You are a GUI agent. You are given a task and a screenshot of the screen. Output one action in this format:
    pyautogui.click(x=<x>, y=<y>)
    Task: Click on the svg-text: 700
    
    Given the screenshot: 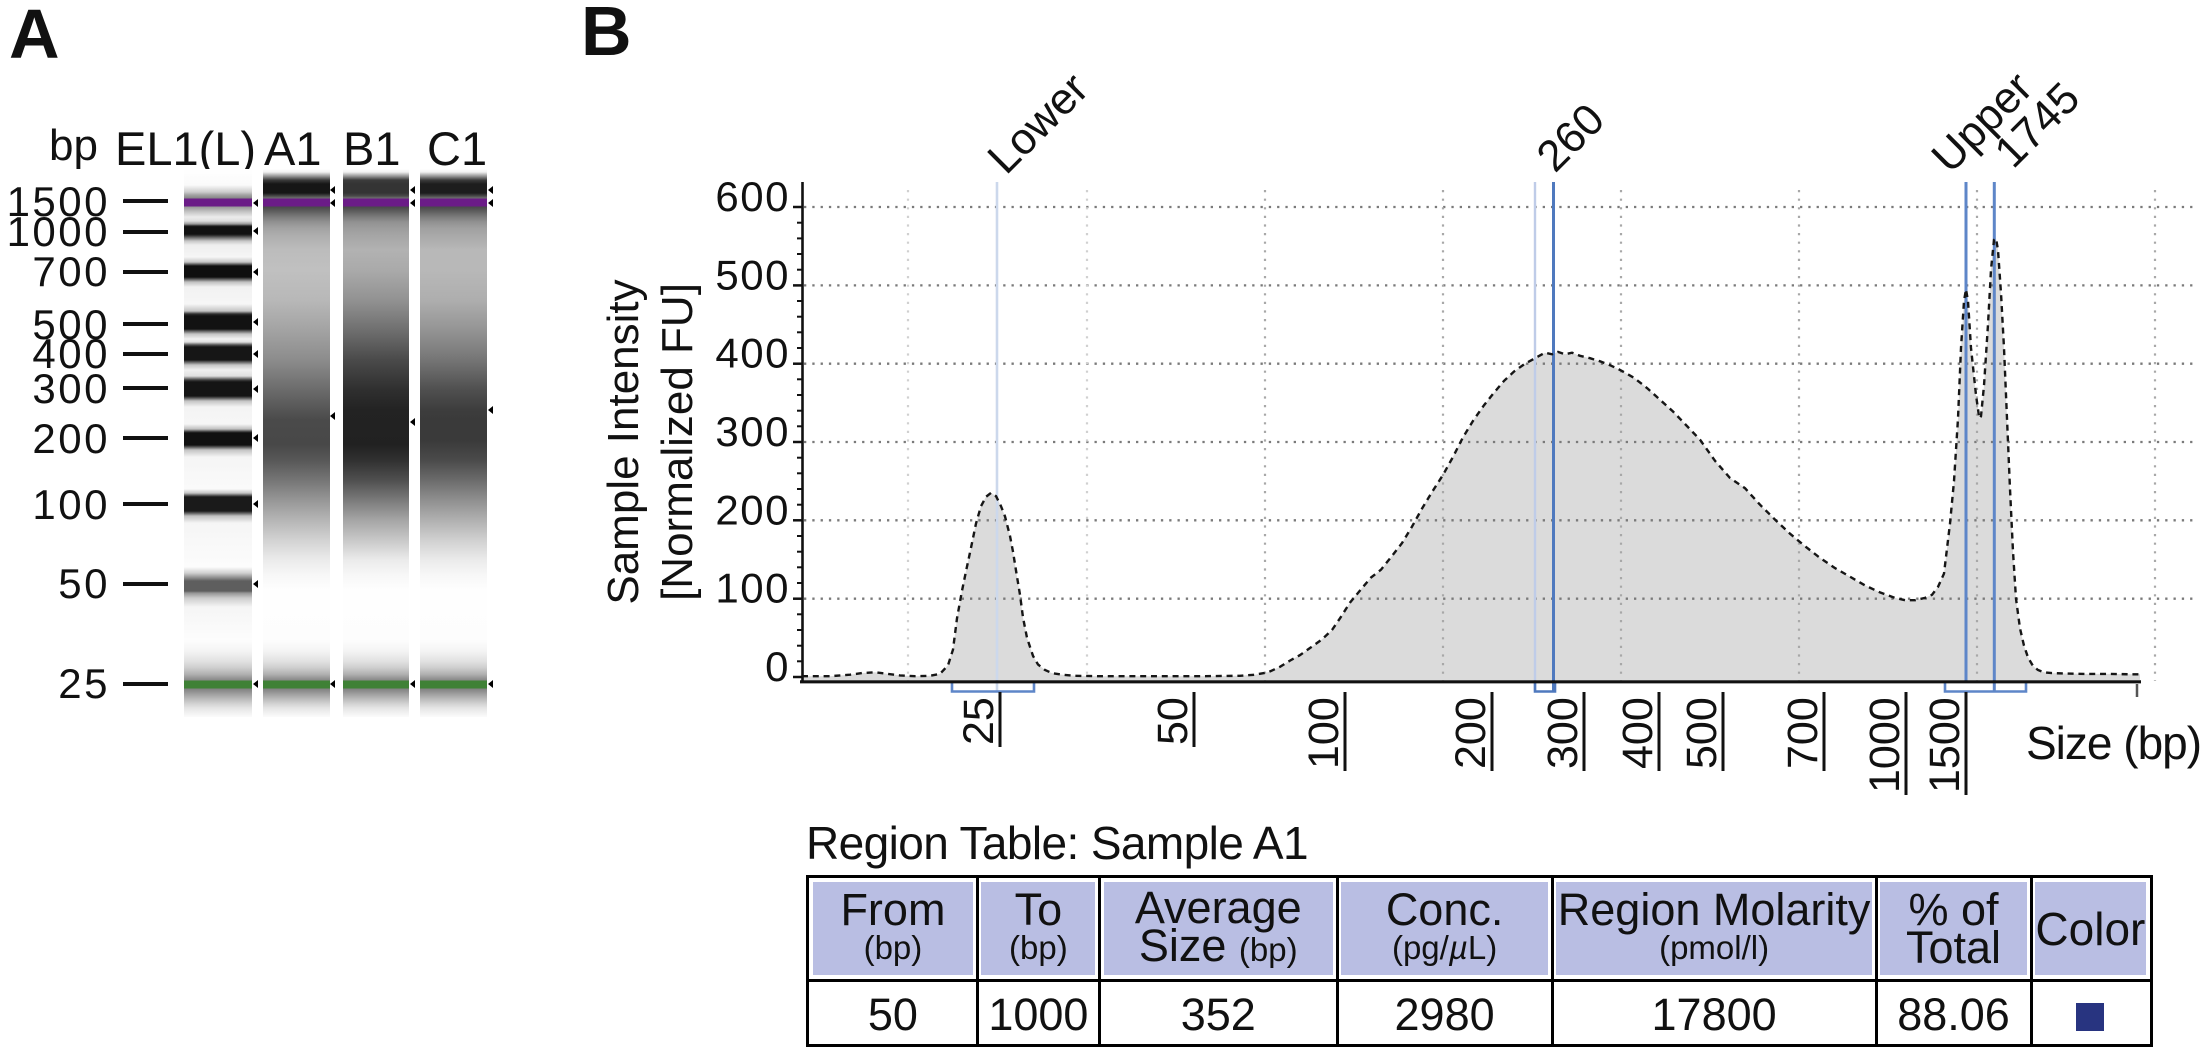 What is the action you would take?
    pyautogui.click(x=1803, y=733)
    